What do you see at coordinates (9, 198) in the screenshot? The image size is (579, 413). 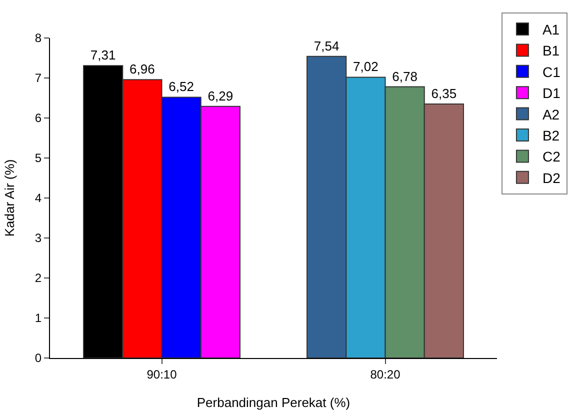 I see `y-axis-title: Kadar Air (%)` at bounding box center [9, 198].